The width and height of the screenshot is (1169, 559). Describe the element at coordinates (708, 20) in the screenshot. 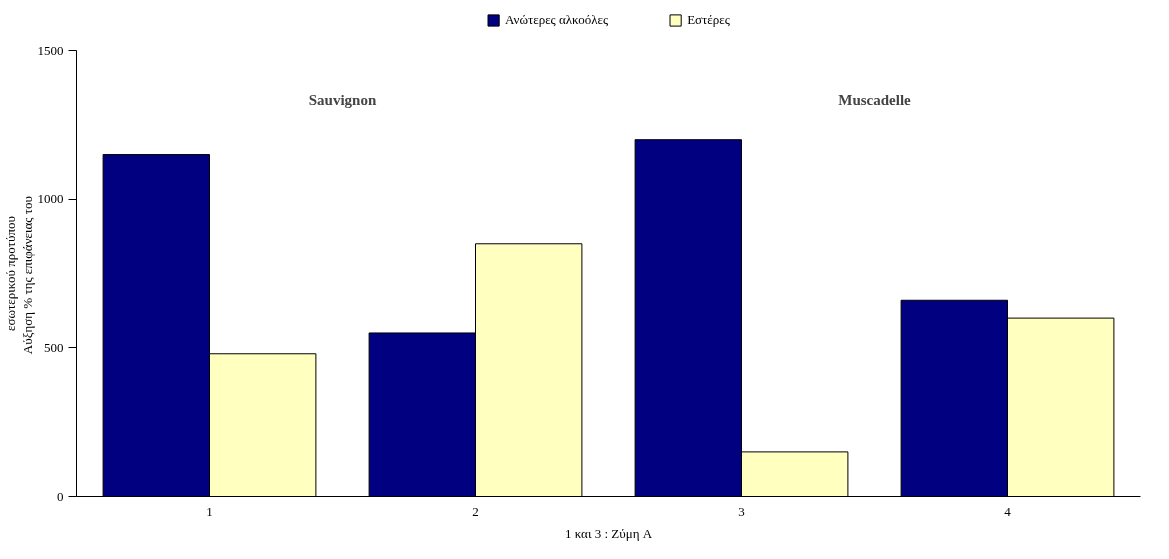

I see `legend-label: Εστέρες` at that location.